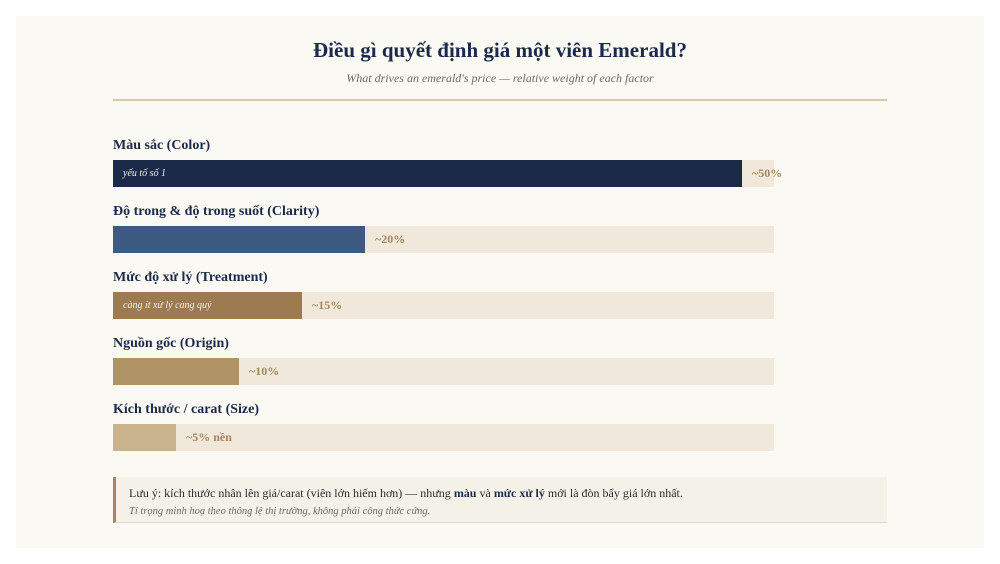 The image size is (1000, 564). What do you see at coordinates (443, 305) in the screenshot?
I see `bar-track: càng ít xử lý càng quý ~15%` at bounding box center [443, 305].